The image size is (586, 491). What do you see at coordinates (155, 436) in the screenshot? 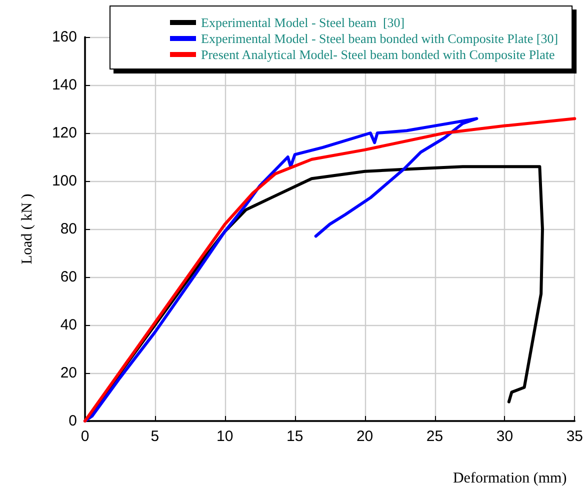
I see `x-tick-label: 5` at bounding box center [155, 436].